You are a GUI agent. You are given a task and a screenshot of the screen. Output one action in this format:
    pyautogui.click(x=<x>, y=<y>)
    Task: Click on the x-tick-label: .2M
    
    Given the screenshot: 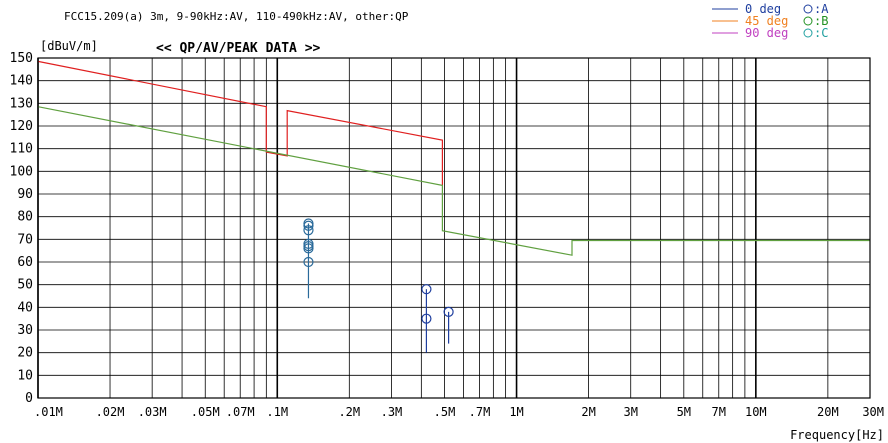 What is the action you would take?
    pyautogui.click(x=349, y=412)
    